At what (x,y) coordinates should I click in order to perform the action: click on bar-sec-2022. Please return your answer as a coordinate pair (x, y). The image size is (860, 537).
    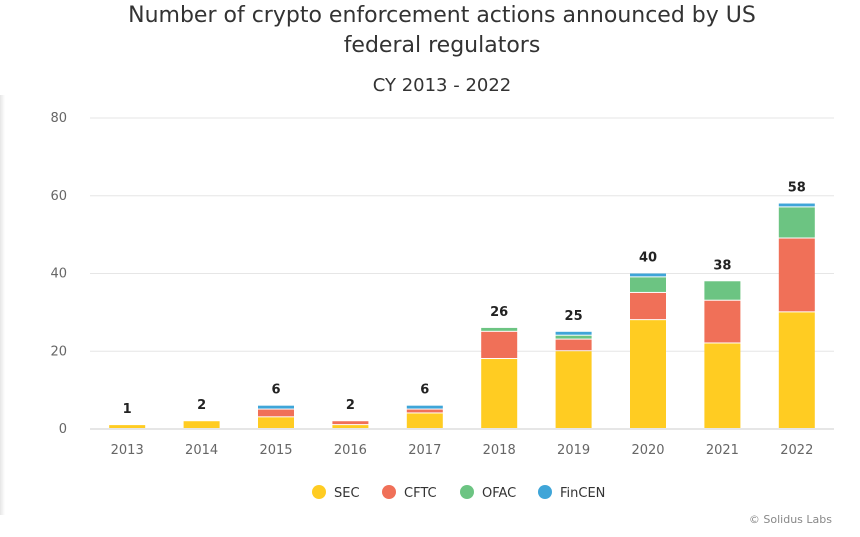
    Looking at the image, I should click on (796, 370).